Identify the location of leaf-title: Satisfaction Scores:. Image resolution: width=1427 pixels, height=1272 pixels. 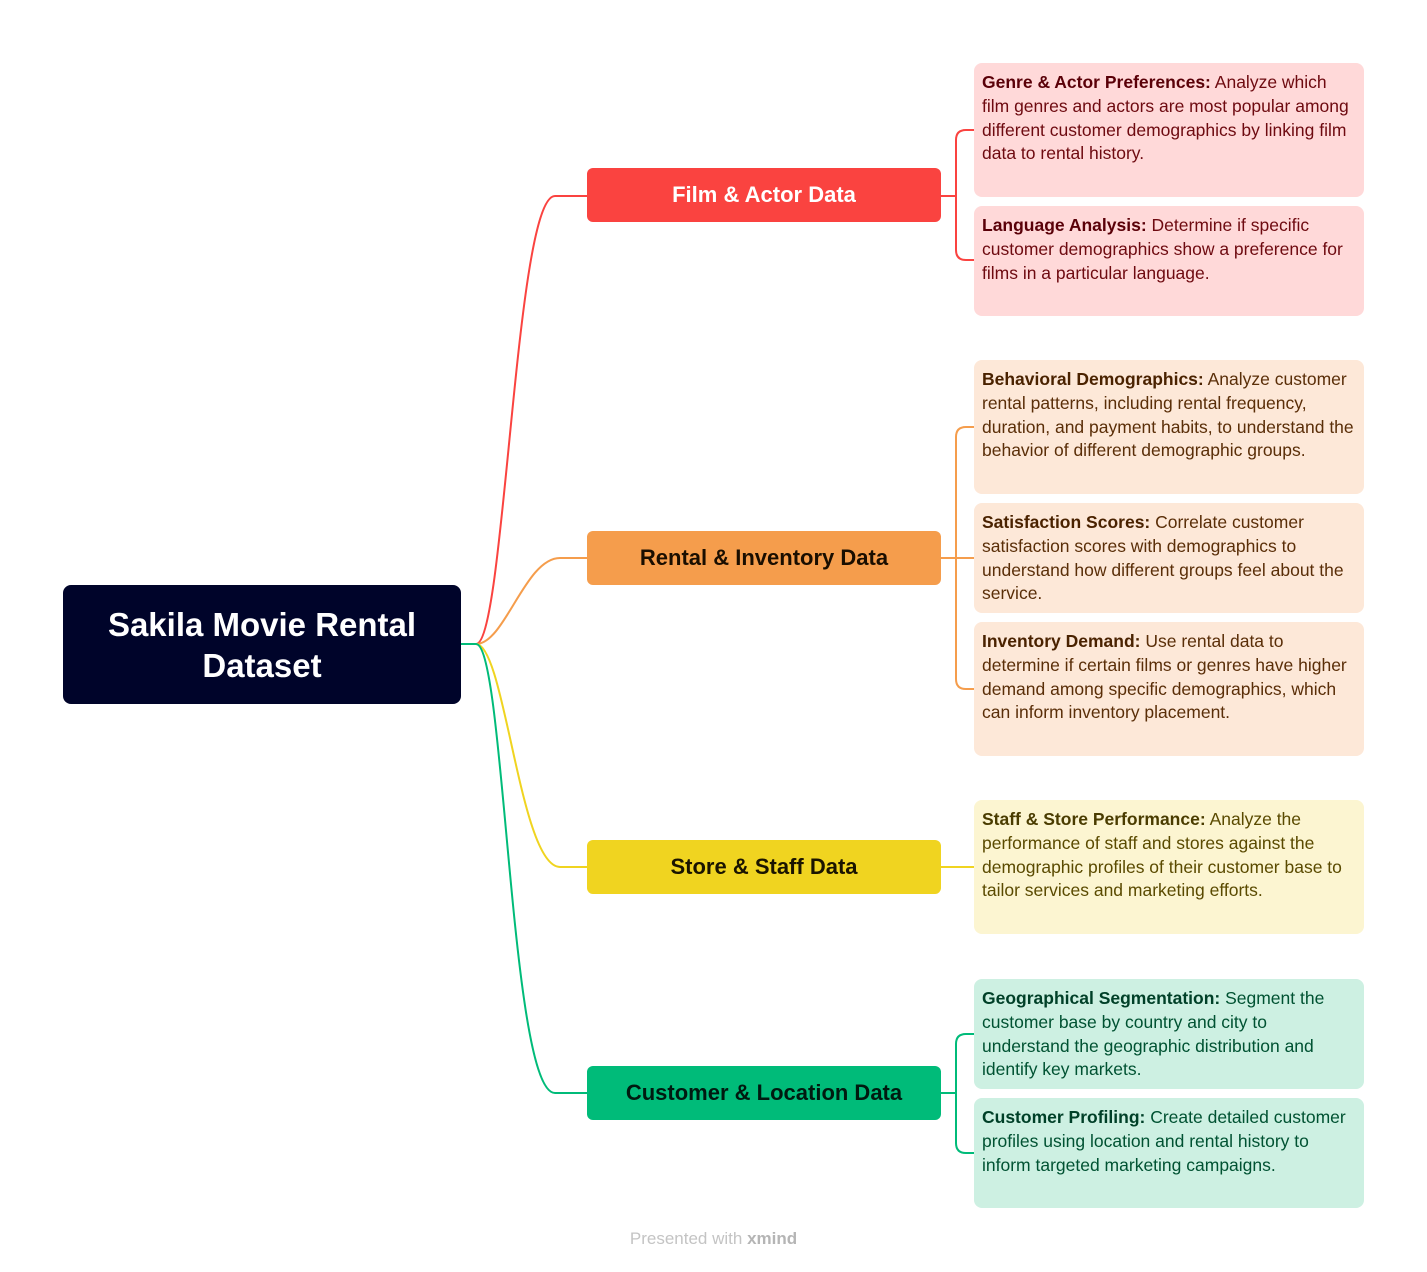
(1066, 522).